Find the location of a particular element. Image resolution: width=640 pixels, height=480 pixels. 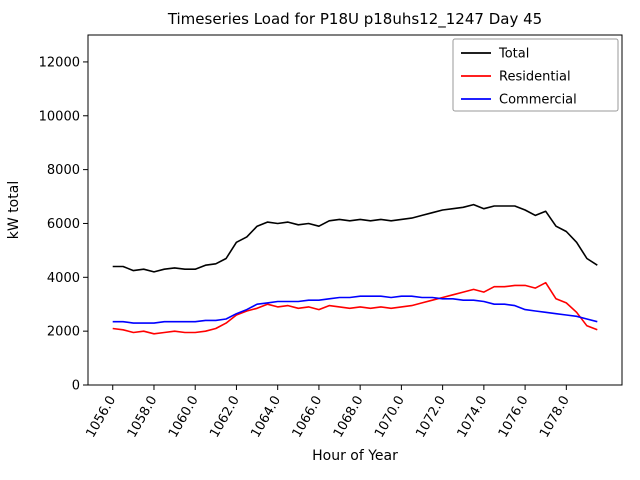

y-tick-label: 6000 is located at coordinates (63, 224).